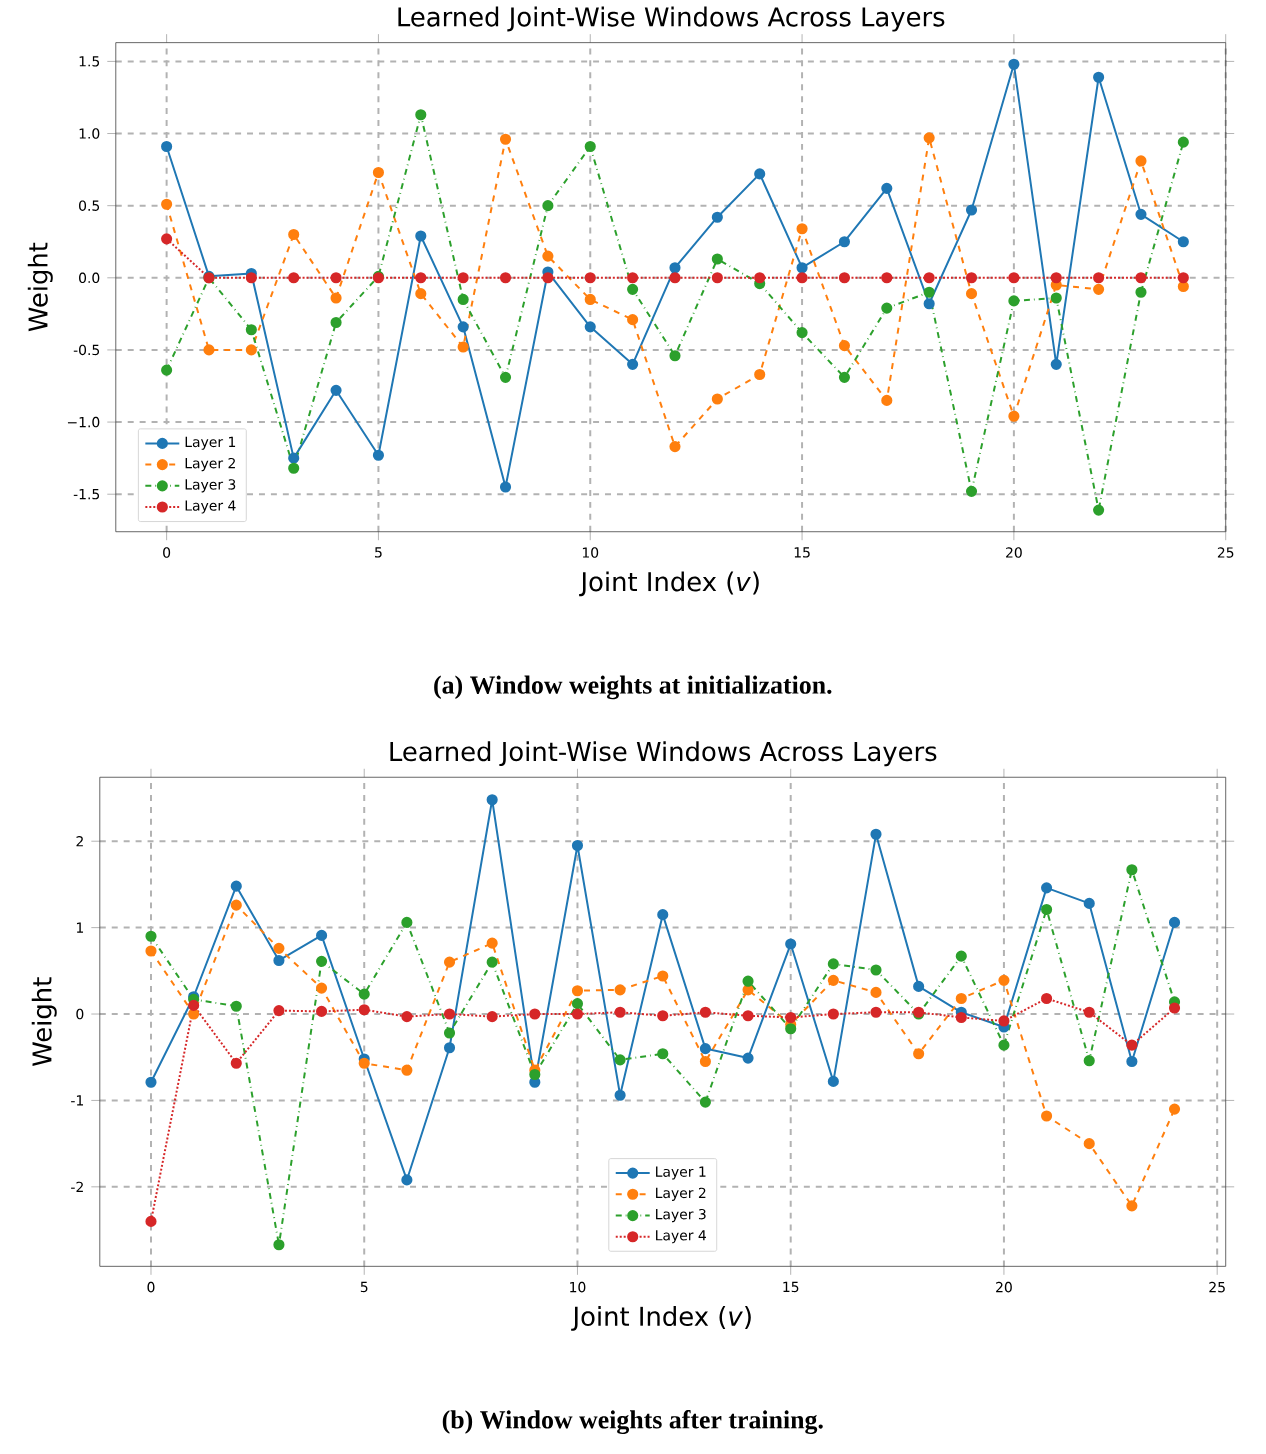 This screenshot has width=1266, height=1454. What do you see at coordinates (633, 687) in the screenshot?
I see `text: (a) Window weights at initialization.` at bounding box center [633, 687].